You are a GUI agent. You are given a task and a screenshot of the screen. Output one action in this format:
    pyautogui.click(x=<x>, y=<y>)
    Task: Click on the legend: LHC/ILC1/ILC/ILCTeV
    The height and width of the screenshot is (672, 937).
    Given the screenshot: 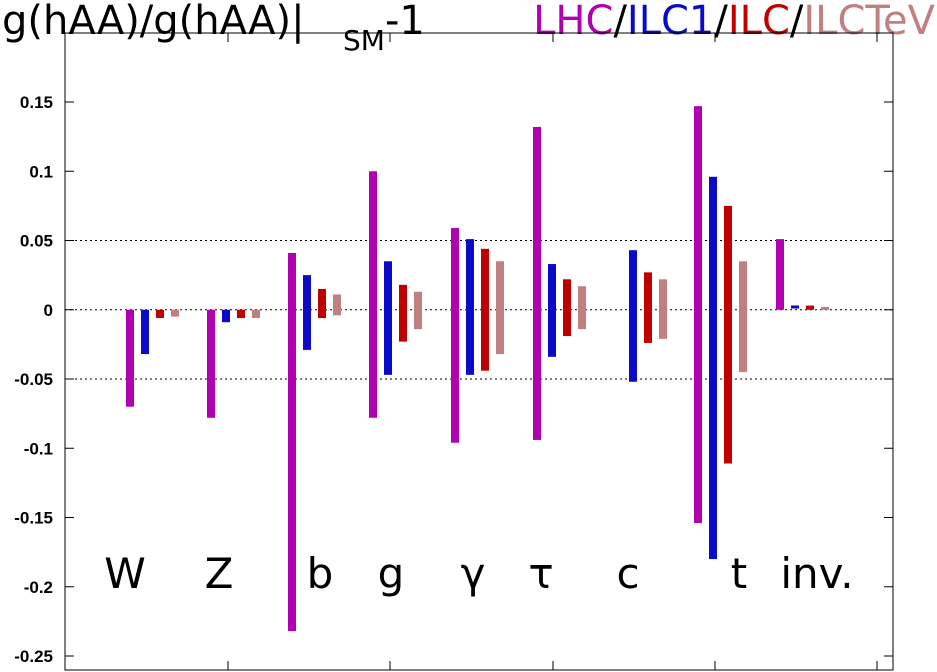 What is the action you would take?
    pyautogui.click(x=734, y=22)
    